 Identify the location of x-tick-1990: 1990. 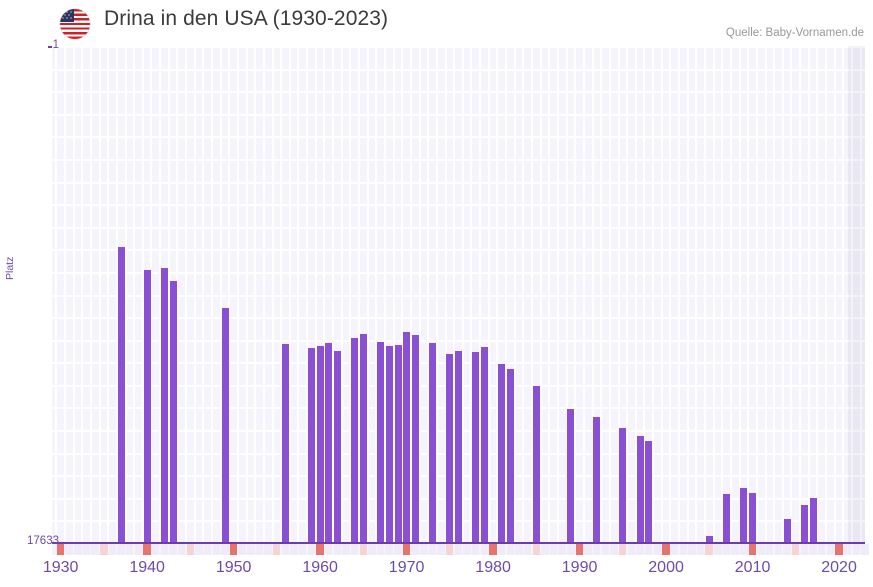
(579, 567).